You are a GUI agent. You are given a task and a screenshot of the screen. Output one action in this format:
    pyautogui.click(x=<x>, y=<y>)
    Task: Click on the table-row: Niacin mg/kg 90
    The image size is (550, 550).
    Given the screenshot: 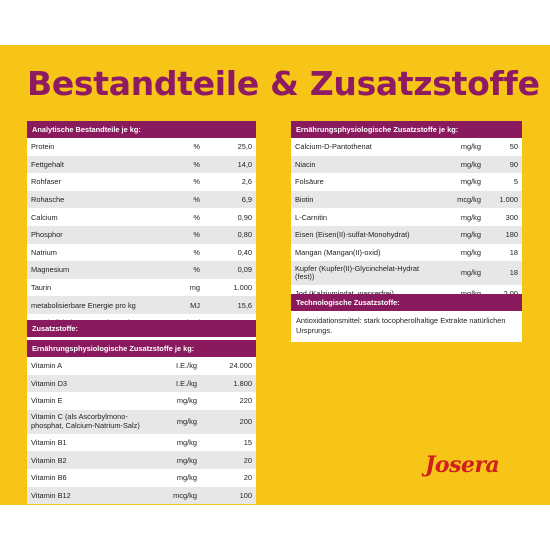 What is the action you would take?
    pyautogui.click(x=406, y=164)
    